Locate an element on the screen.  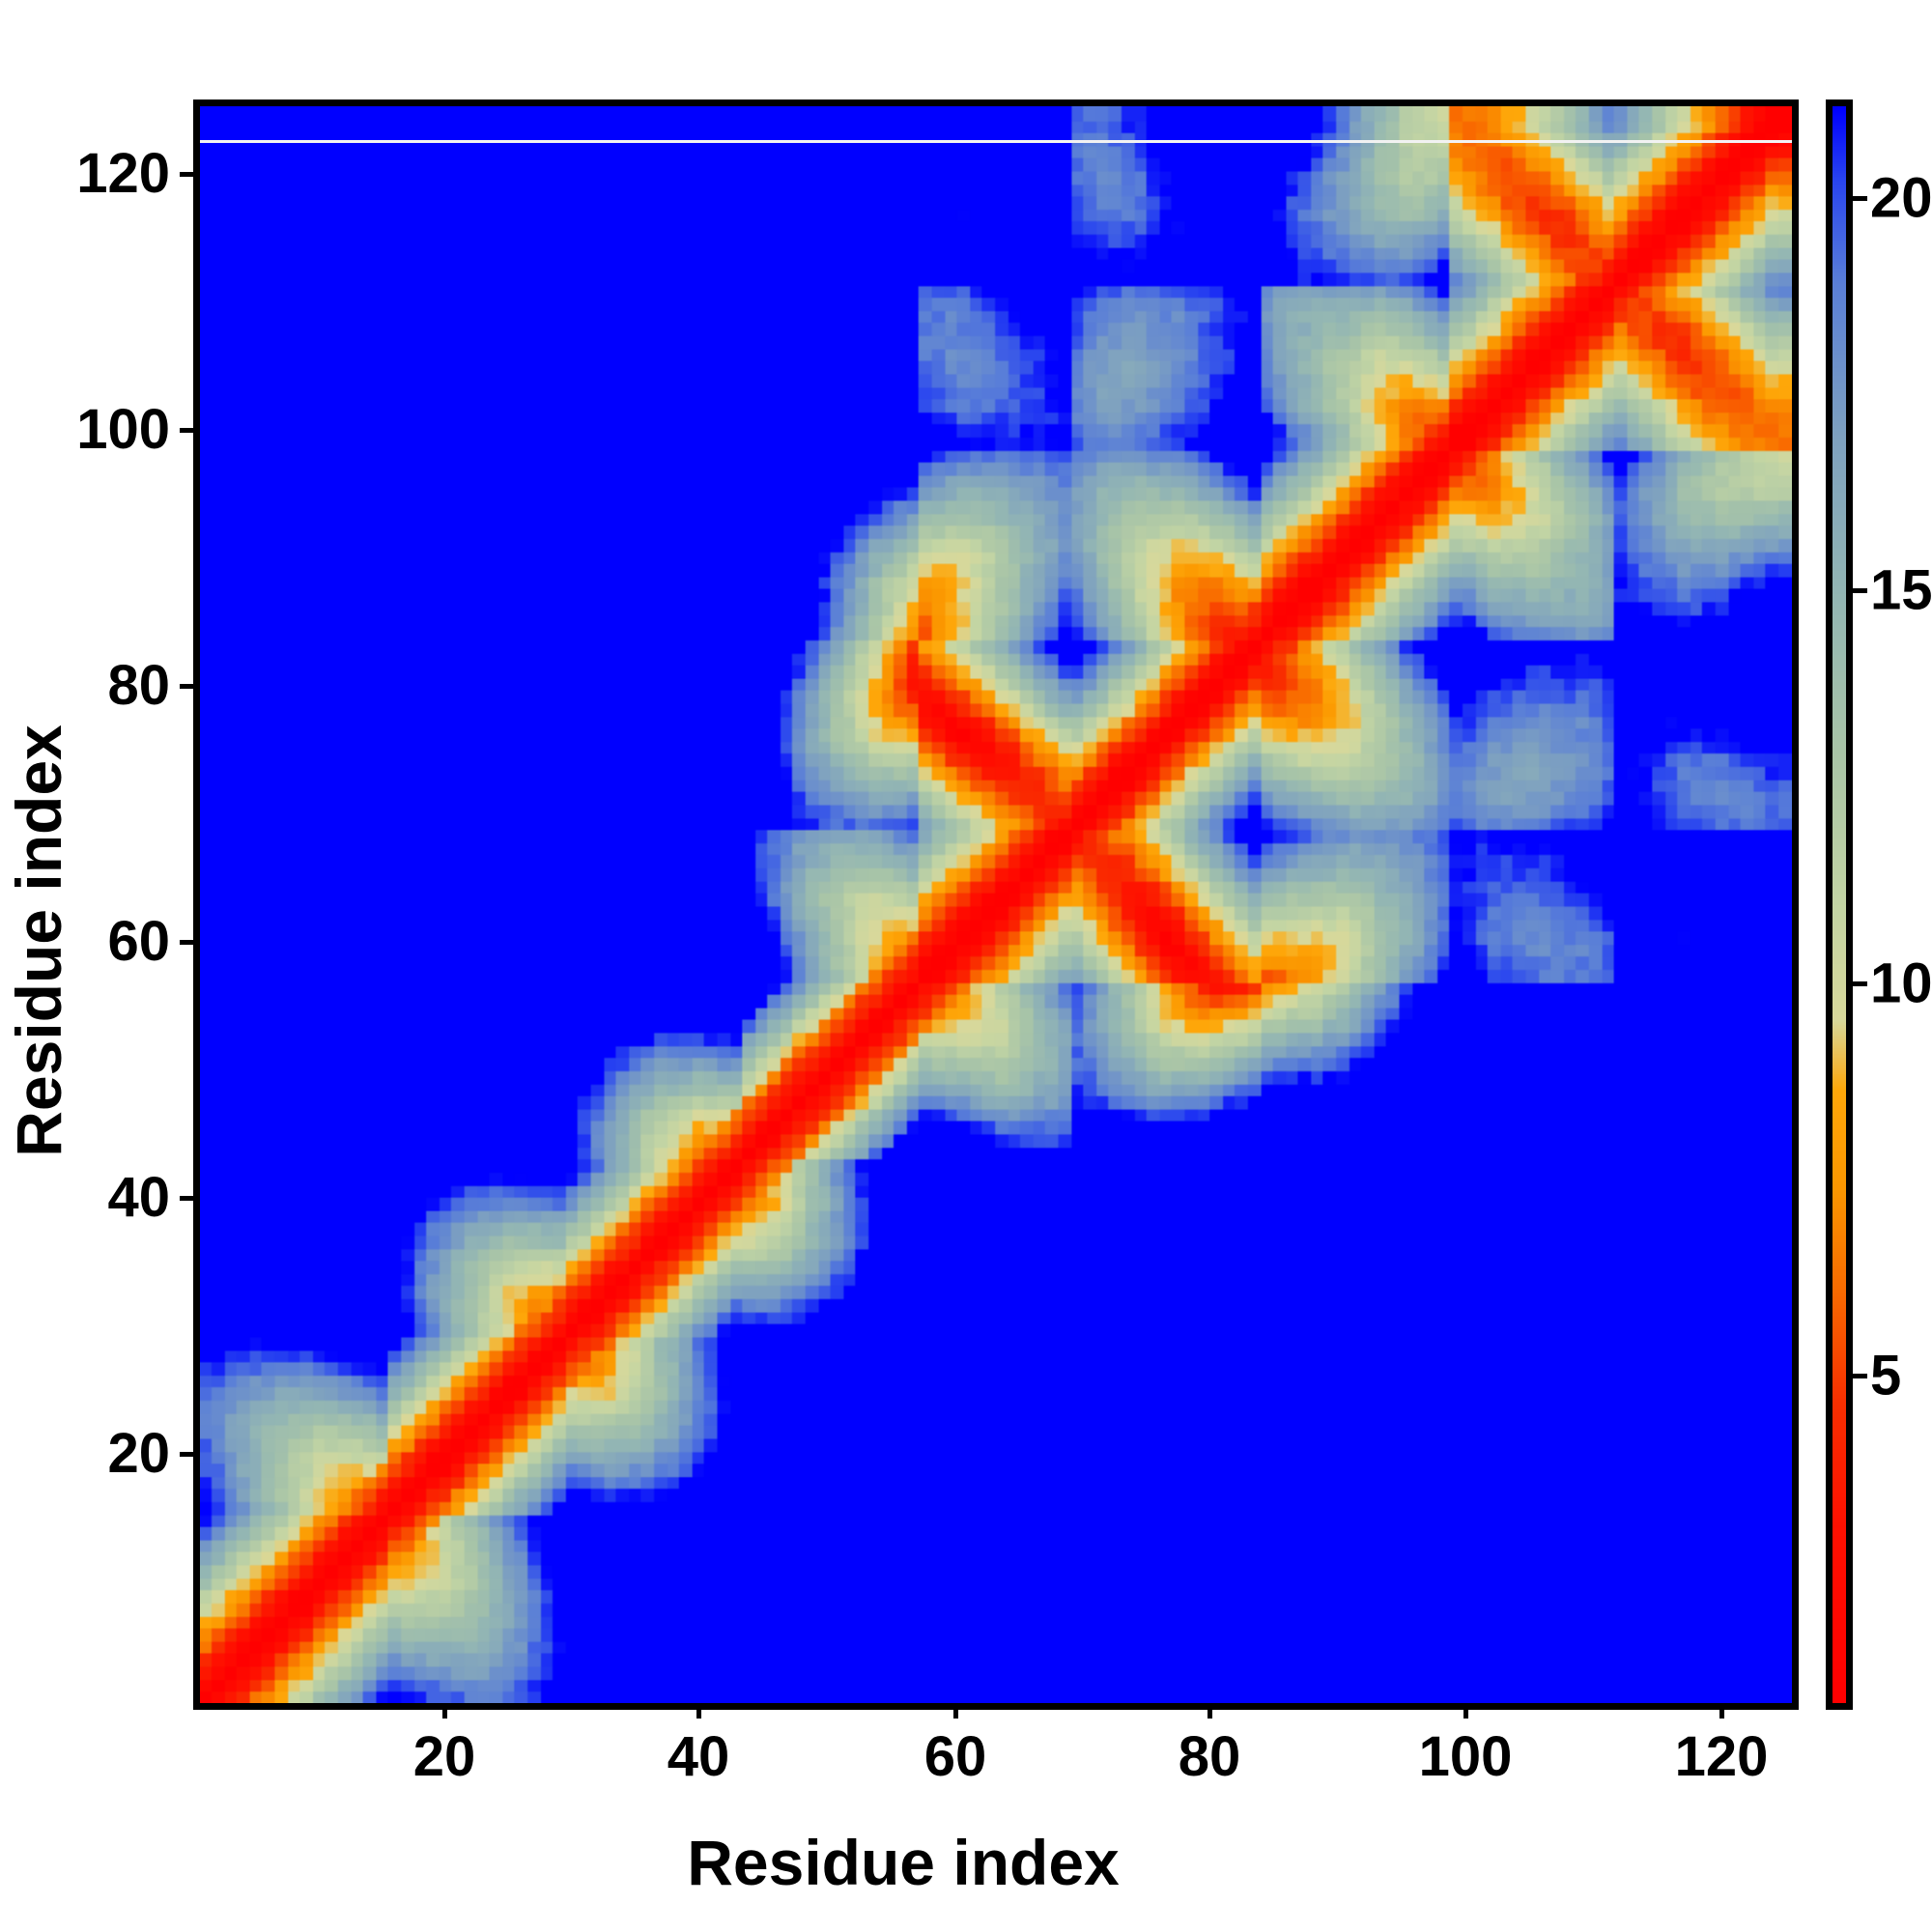
colorbar is located at coordinates (1839, 904).